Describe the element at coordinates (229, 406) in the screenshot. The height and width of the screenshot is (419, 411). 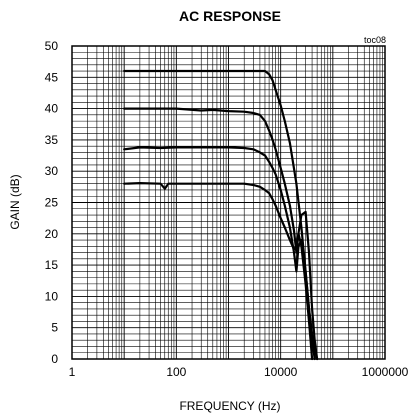
I see `x-axis-label: FREQUENCY (Hz)` at that location.